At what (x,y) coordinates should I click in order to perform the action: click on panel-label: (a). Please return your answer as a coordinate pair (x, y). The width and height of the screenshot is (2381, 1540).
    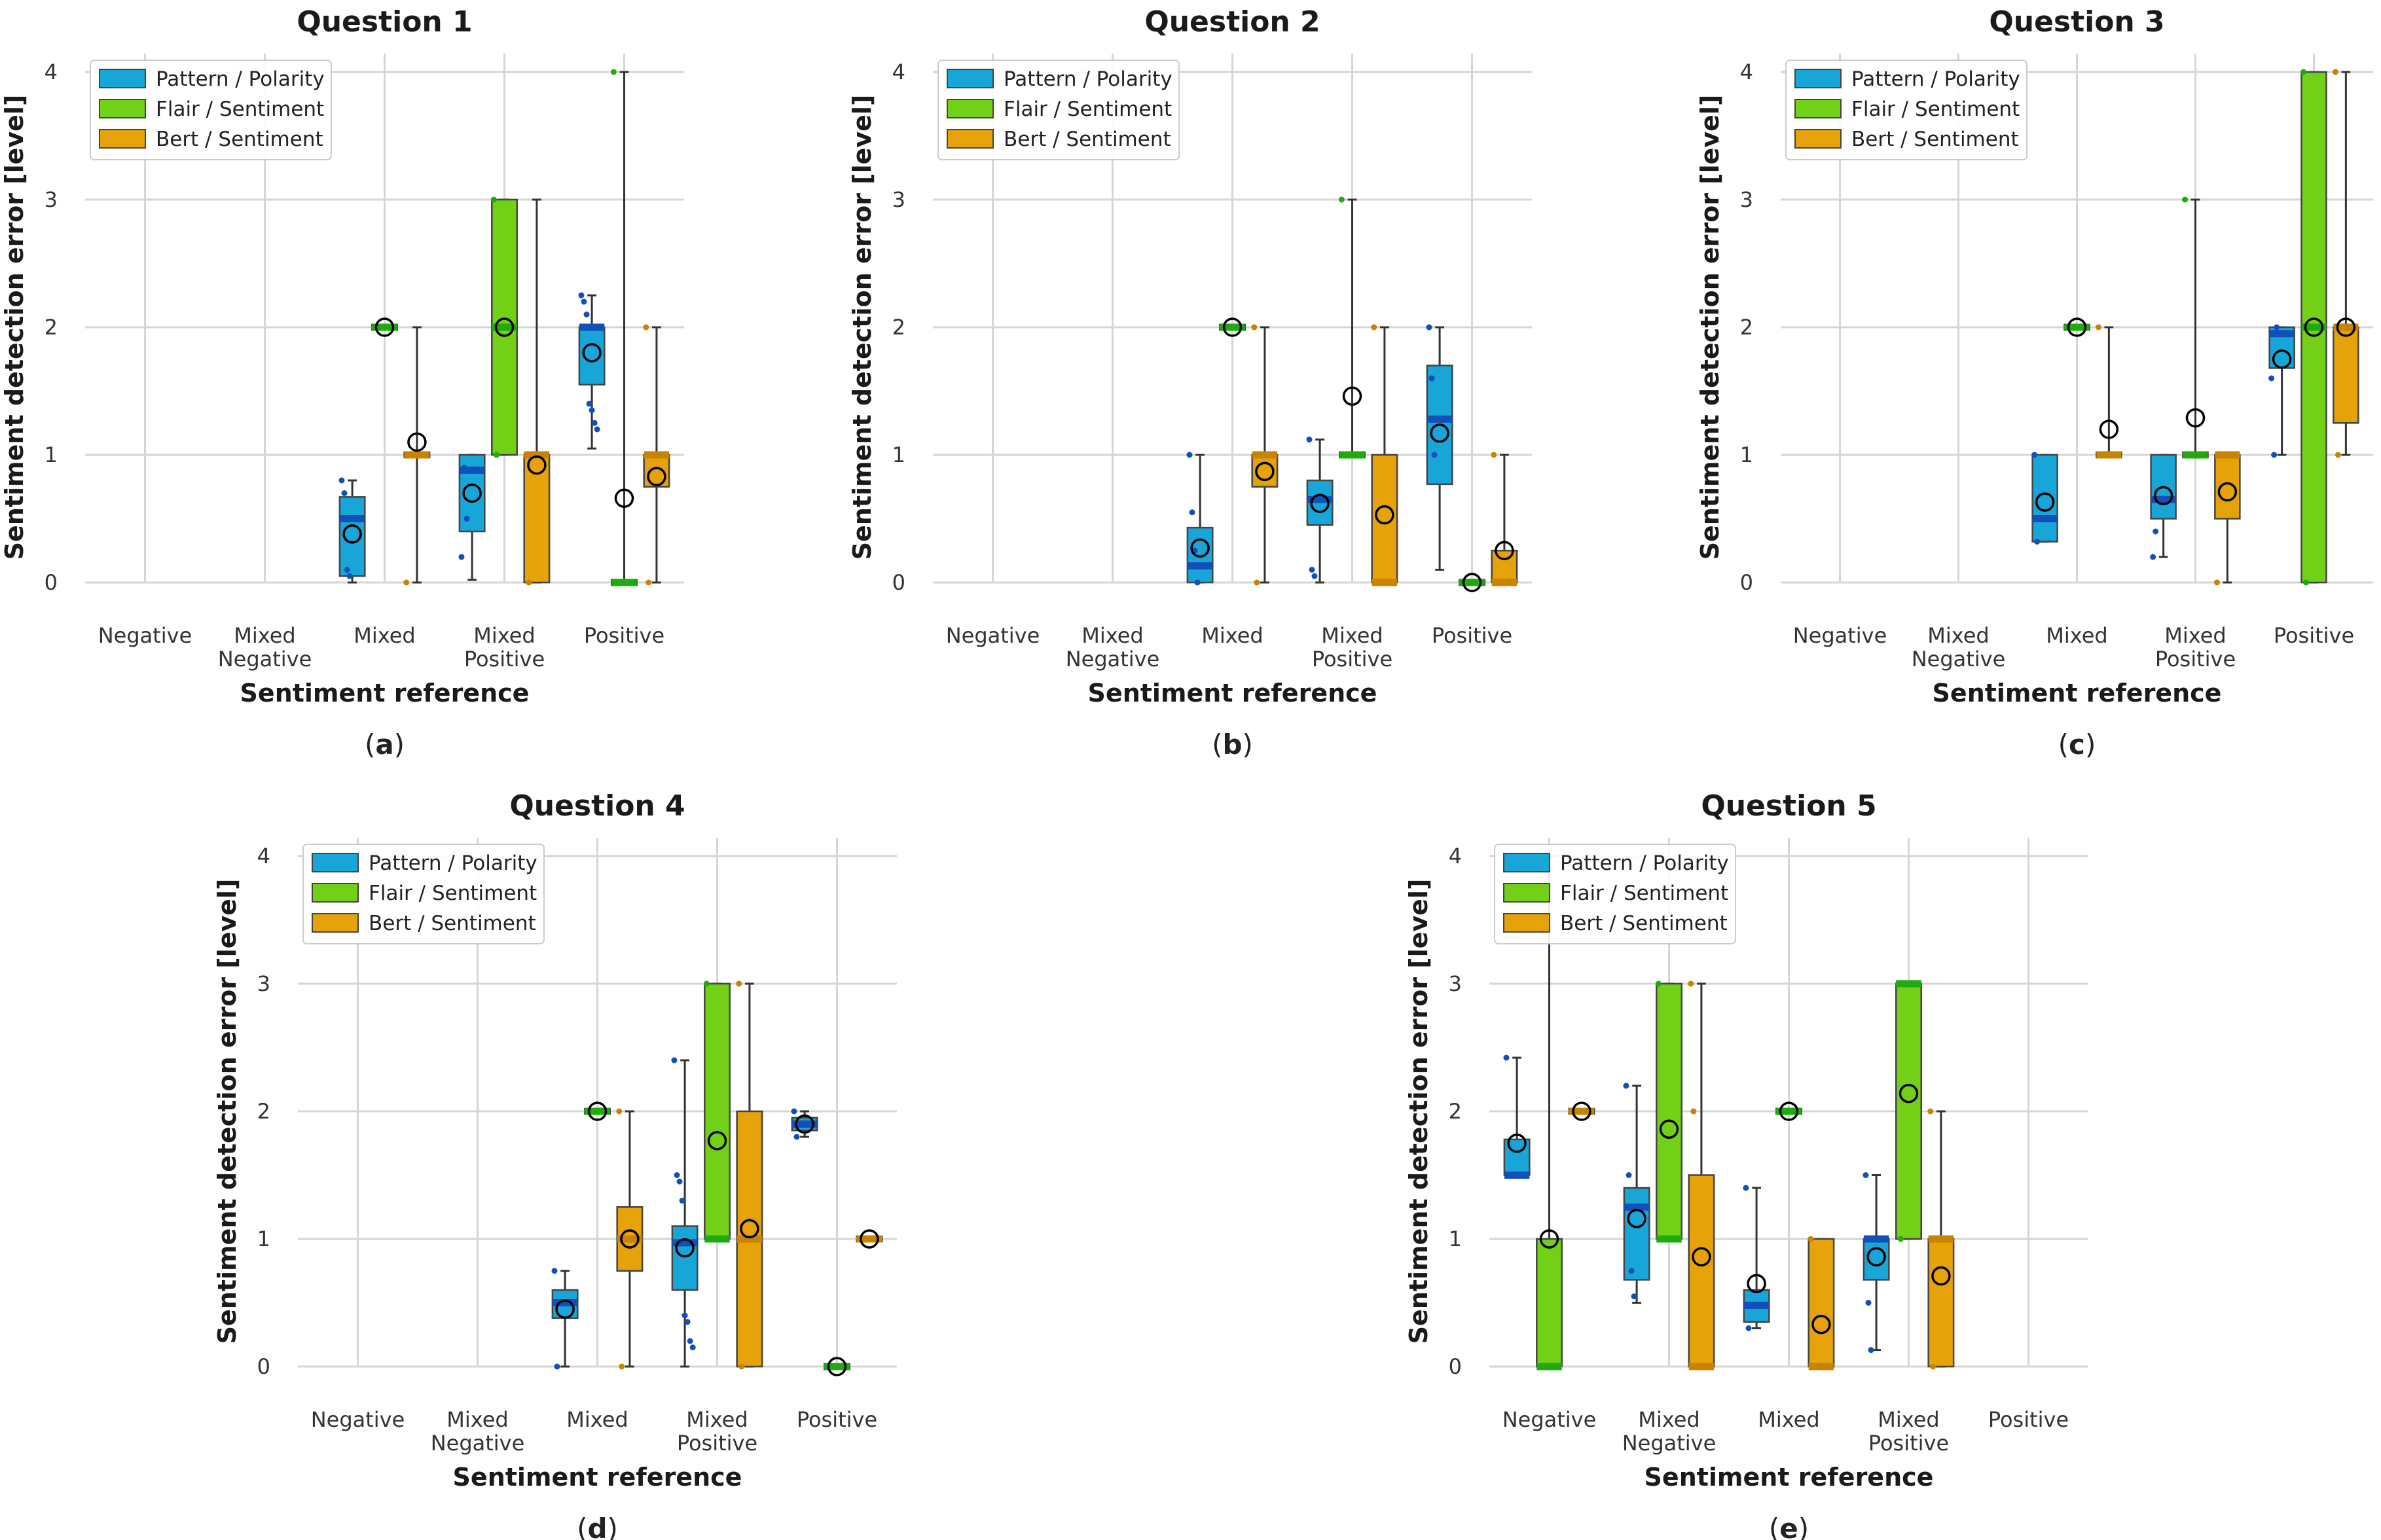
    Looking at the image, I should click on (385, 744).